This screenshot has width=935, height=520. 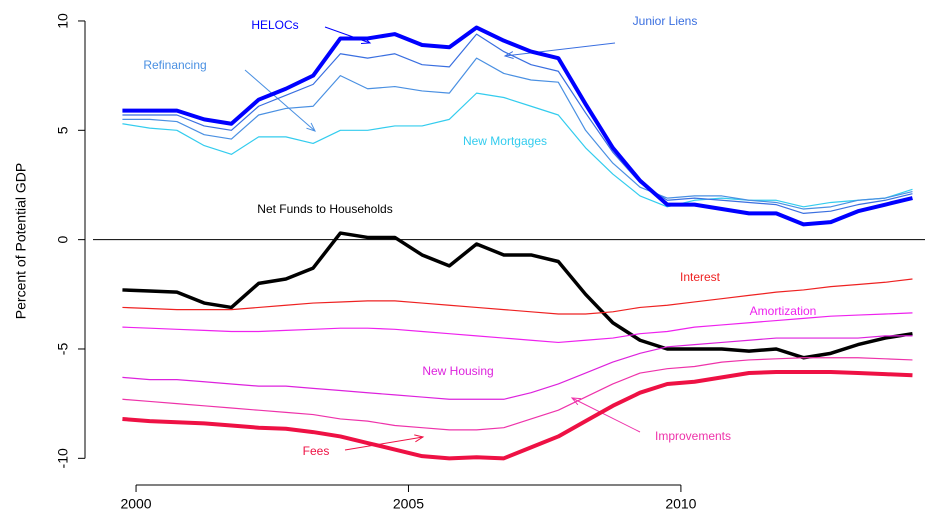 I want to click on x-tick-label: 2000, so click(x=135, y=504).